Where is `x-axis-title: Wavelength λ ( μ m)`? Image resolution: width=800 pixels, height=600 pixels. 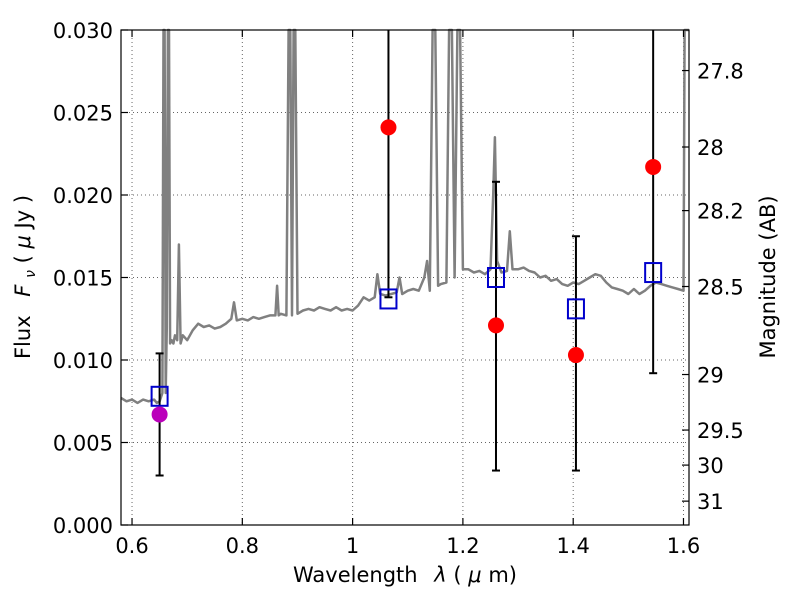 x-axis-title: Wavelength λ ( μ m) is located at coordinates (405, 575).